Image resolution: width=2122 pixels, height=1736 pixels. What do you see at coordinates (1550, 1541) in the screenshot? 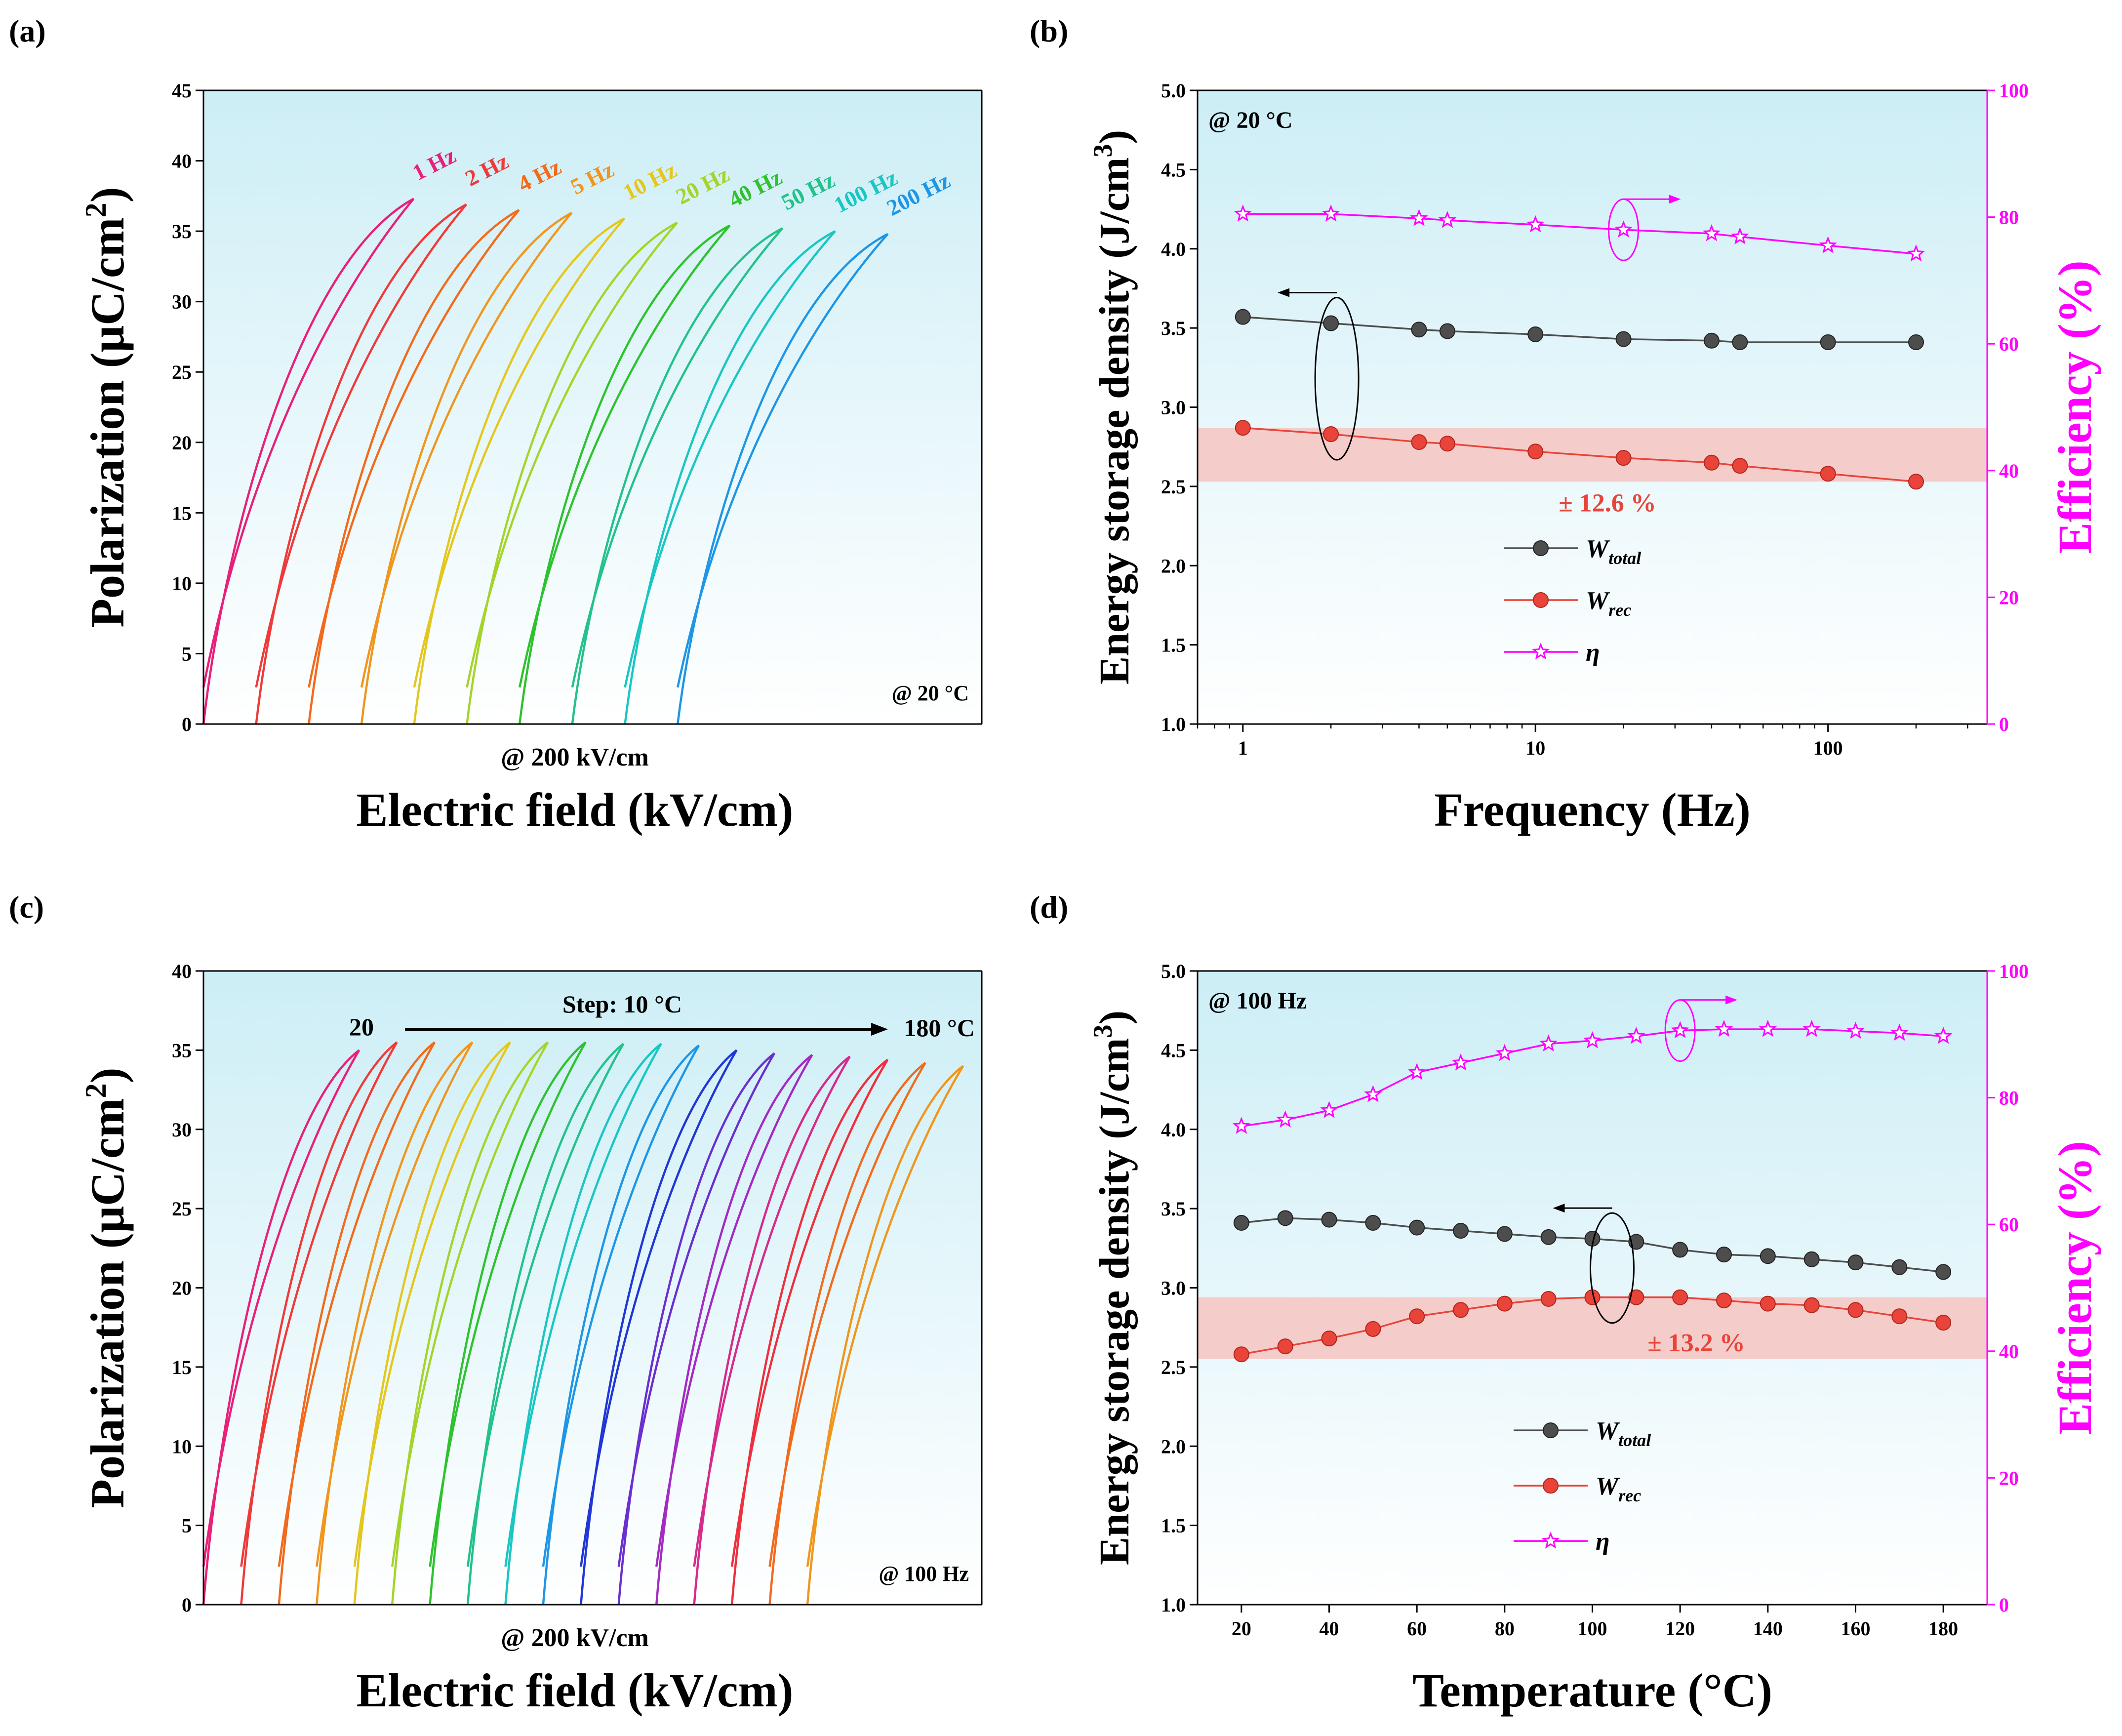
I see `legend-marker-eta` at bounding box center [1550, 1541].